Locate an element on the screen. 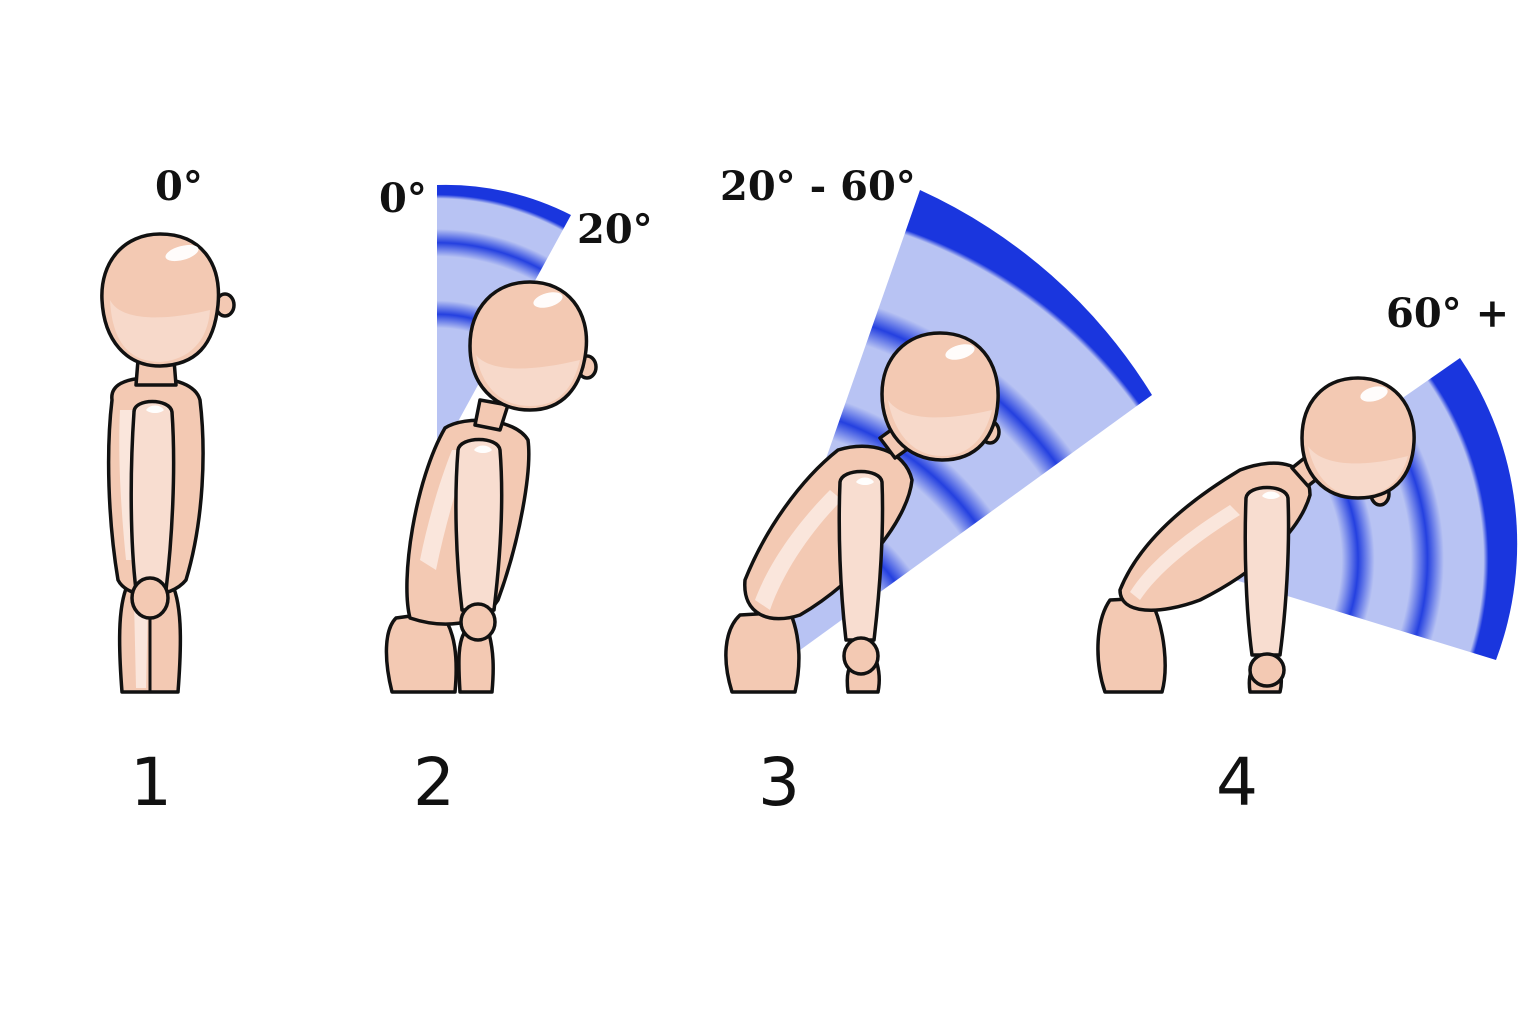  angle-label-2-end: 20° is located at coordinates (615, 229).